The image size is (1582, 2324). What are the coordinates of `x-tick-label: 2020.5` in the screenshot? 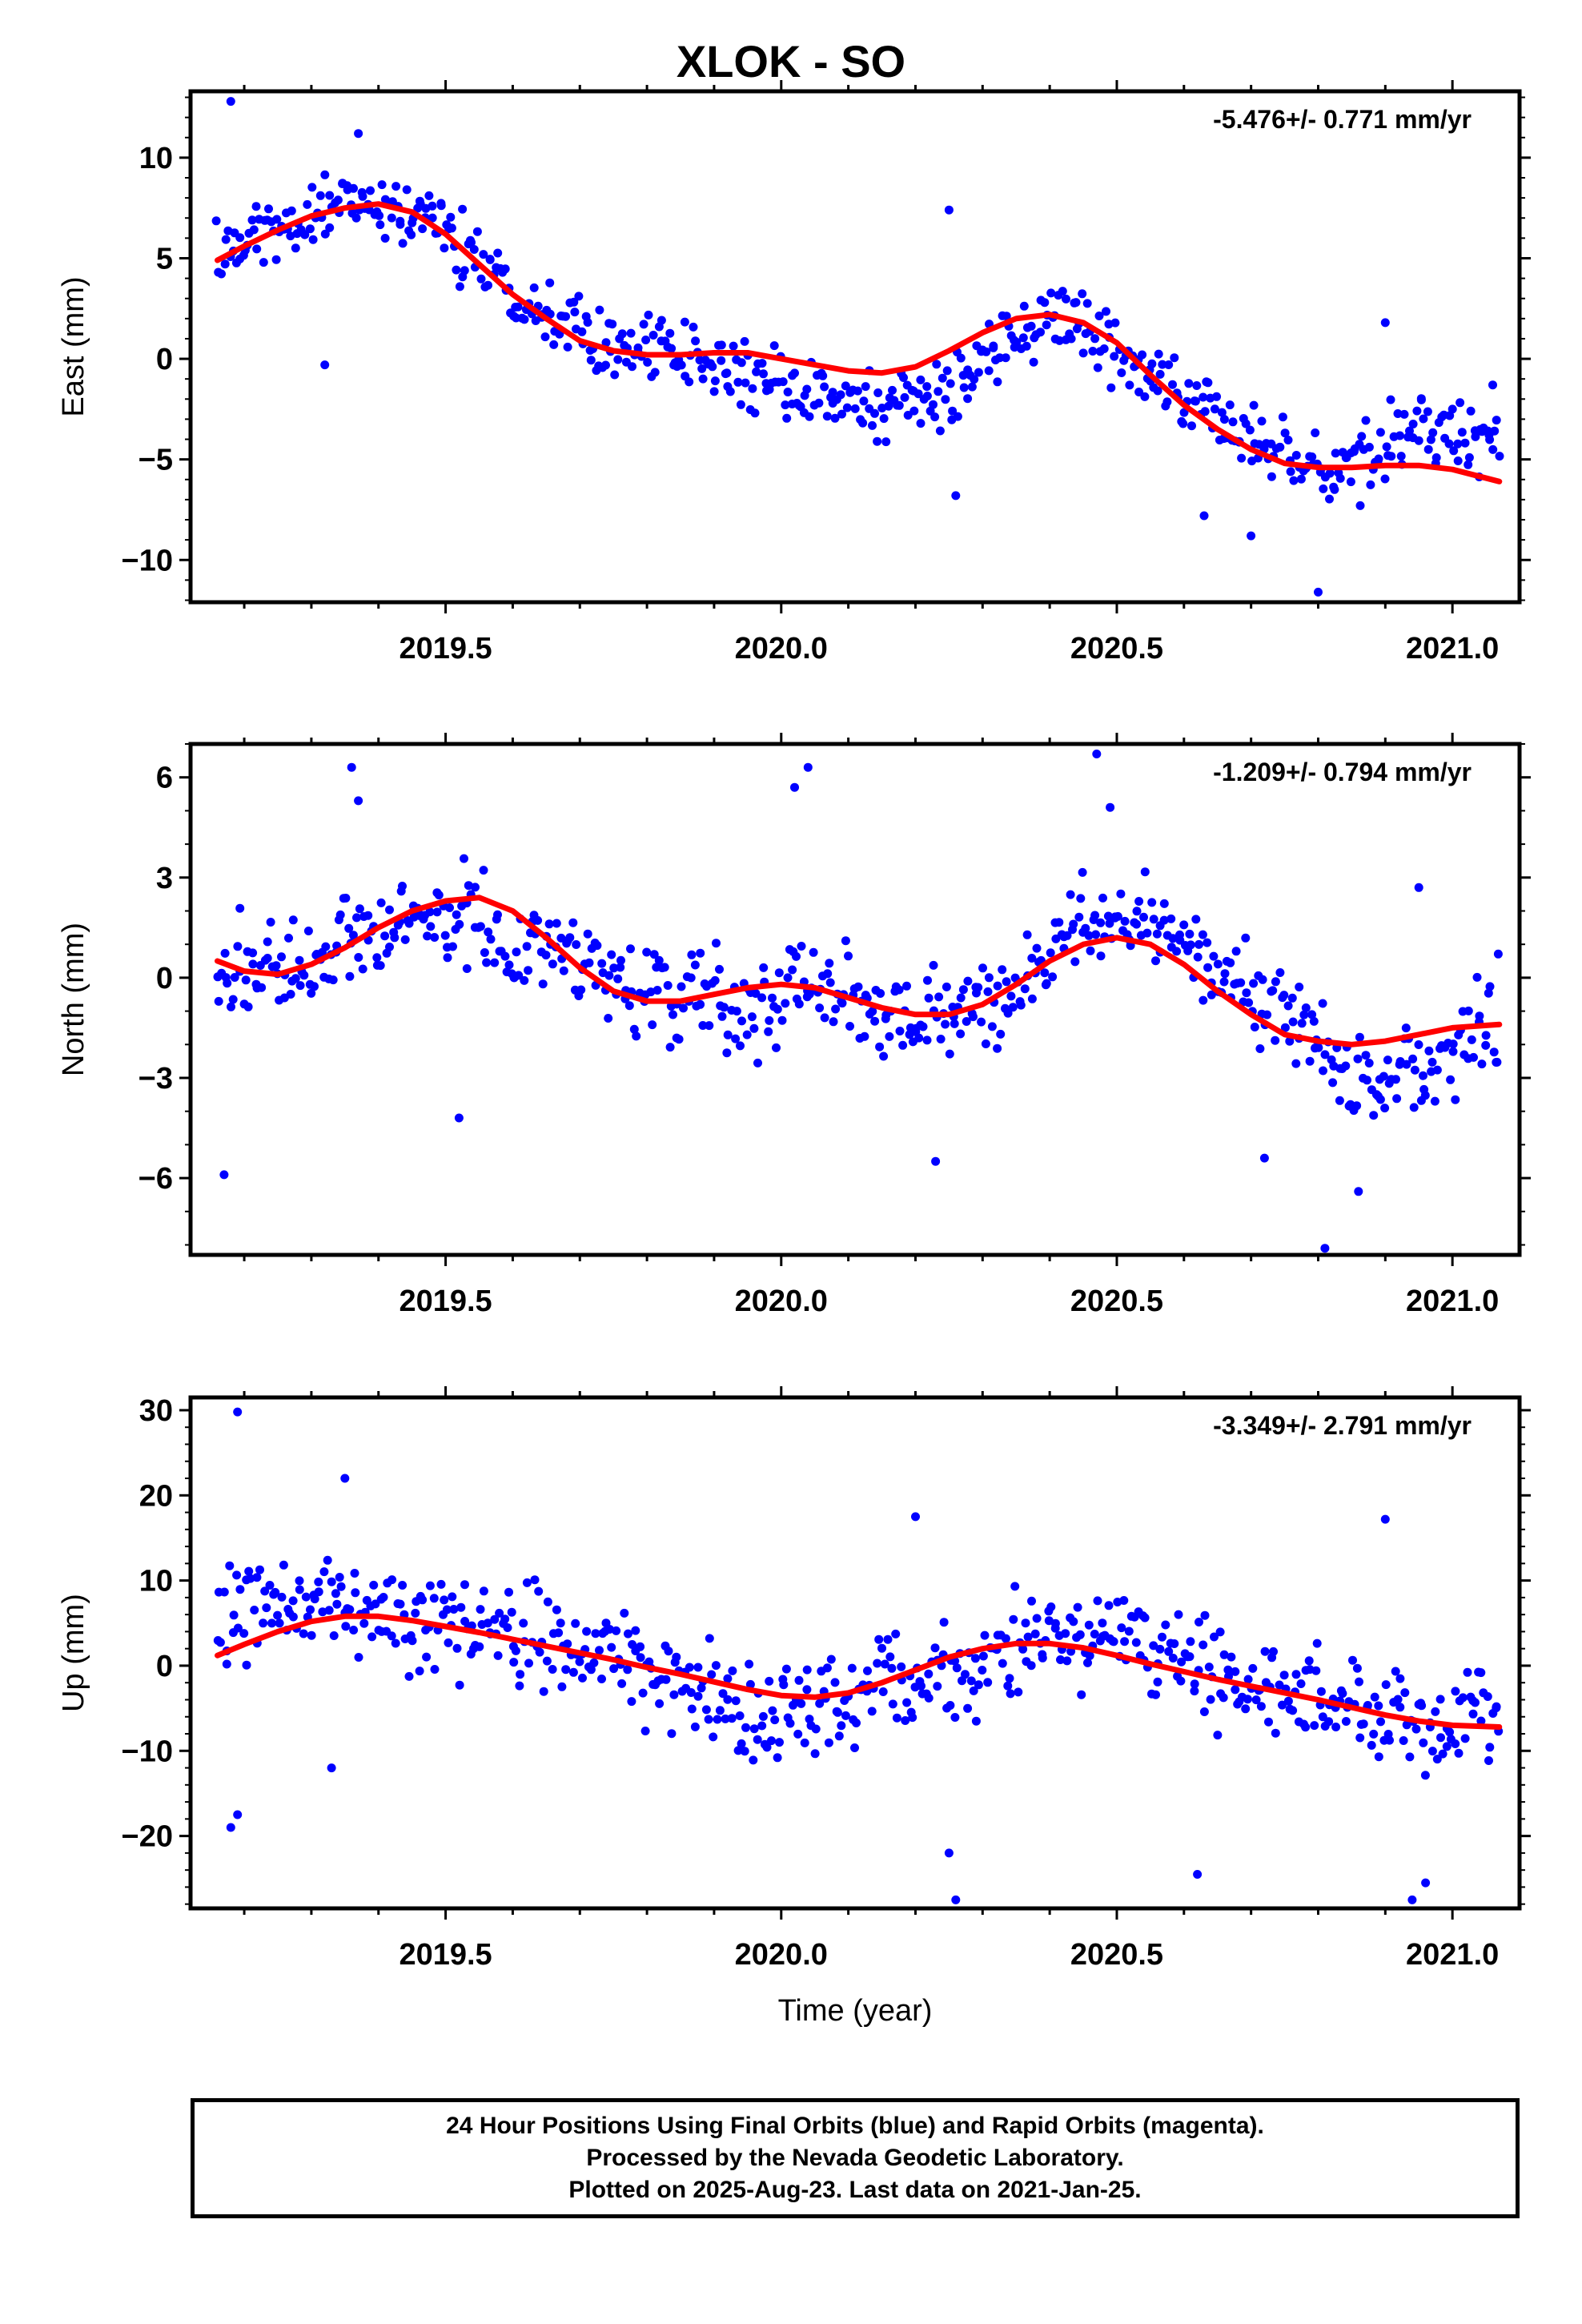 It's located at (1116, 648).